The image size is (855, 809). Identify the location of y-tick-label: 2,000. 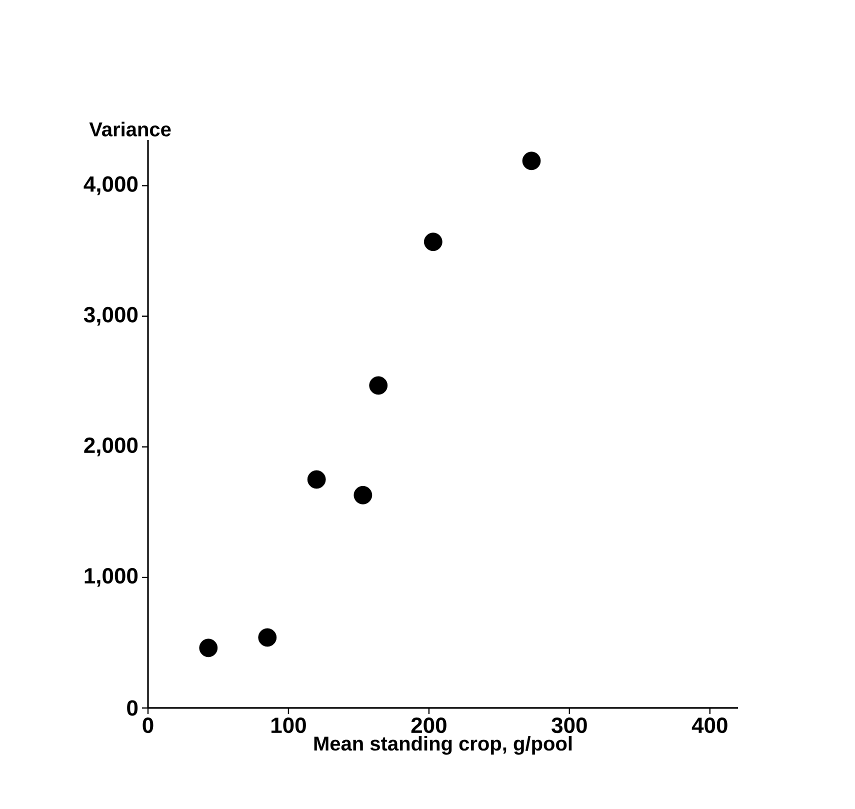
(111, 446).